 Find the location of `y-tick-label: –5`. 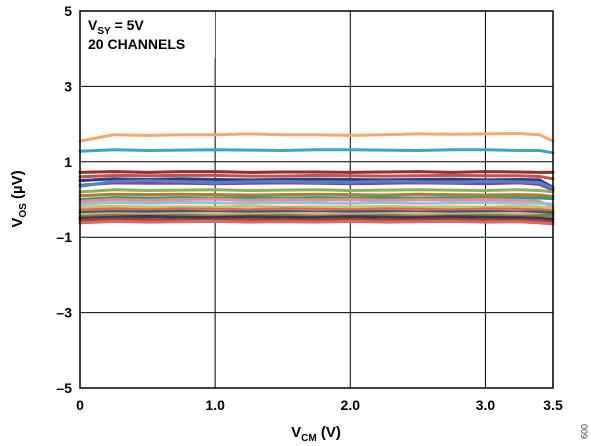

y-tick-label: –5 is located at coordinates (64, 388).